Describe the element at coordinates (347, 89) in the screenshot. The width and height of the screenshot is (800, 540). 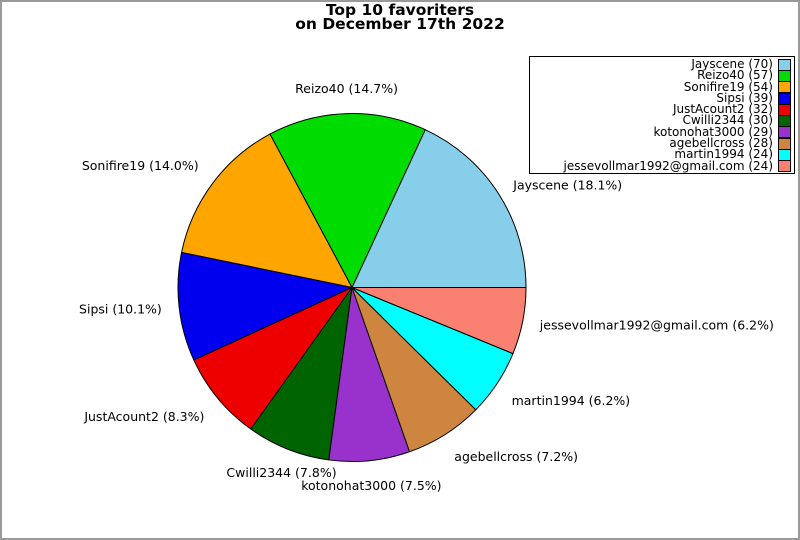
I see `pie-label-reizo40: Reizo40 (14.7%)` at that location.